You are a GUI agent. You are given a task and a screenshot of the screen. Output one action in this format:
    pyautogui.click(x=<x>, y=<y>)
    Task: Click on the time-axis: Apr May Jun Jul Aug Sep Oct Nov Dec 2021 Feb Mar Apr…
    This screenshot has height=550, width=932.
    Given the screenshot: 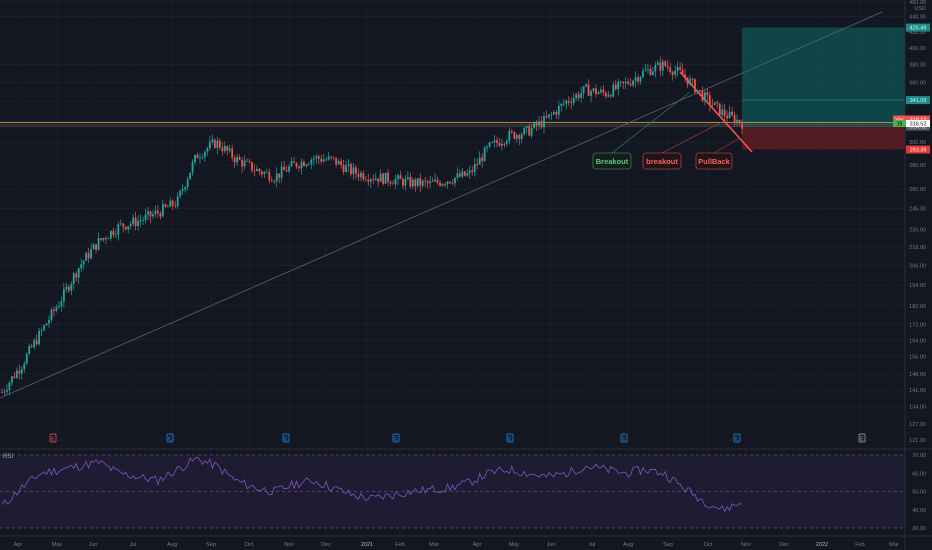 What is the action you would take?
    pyautogui.click(x=466, y=541)
    